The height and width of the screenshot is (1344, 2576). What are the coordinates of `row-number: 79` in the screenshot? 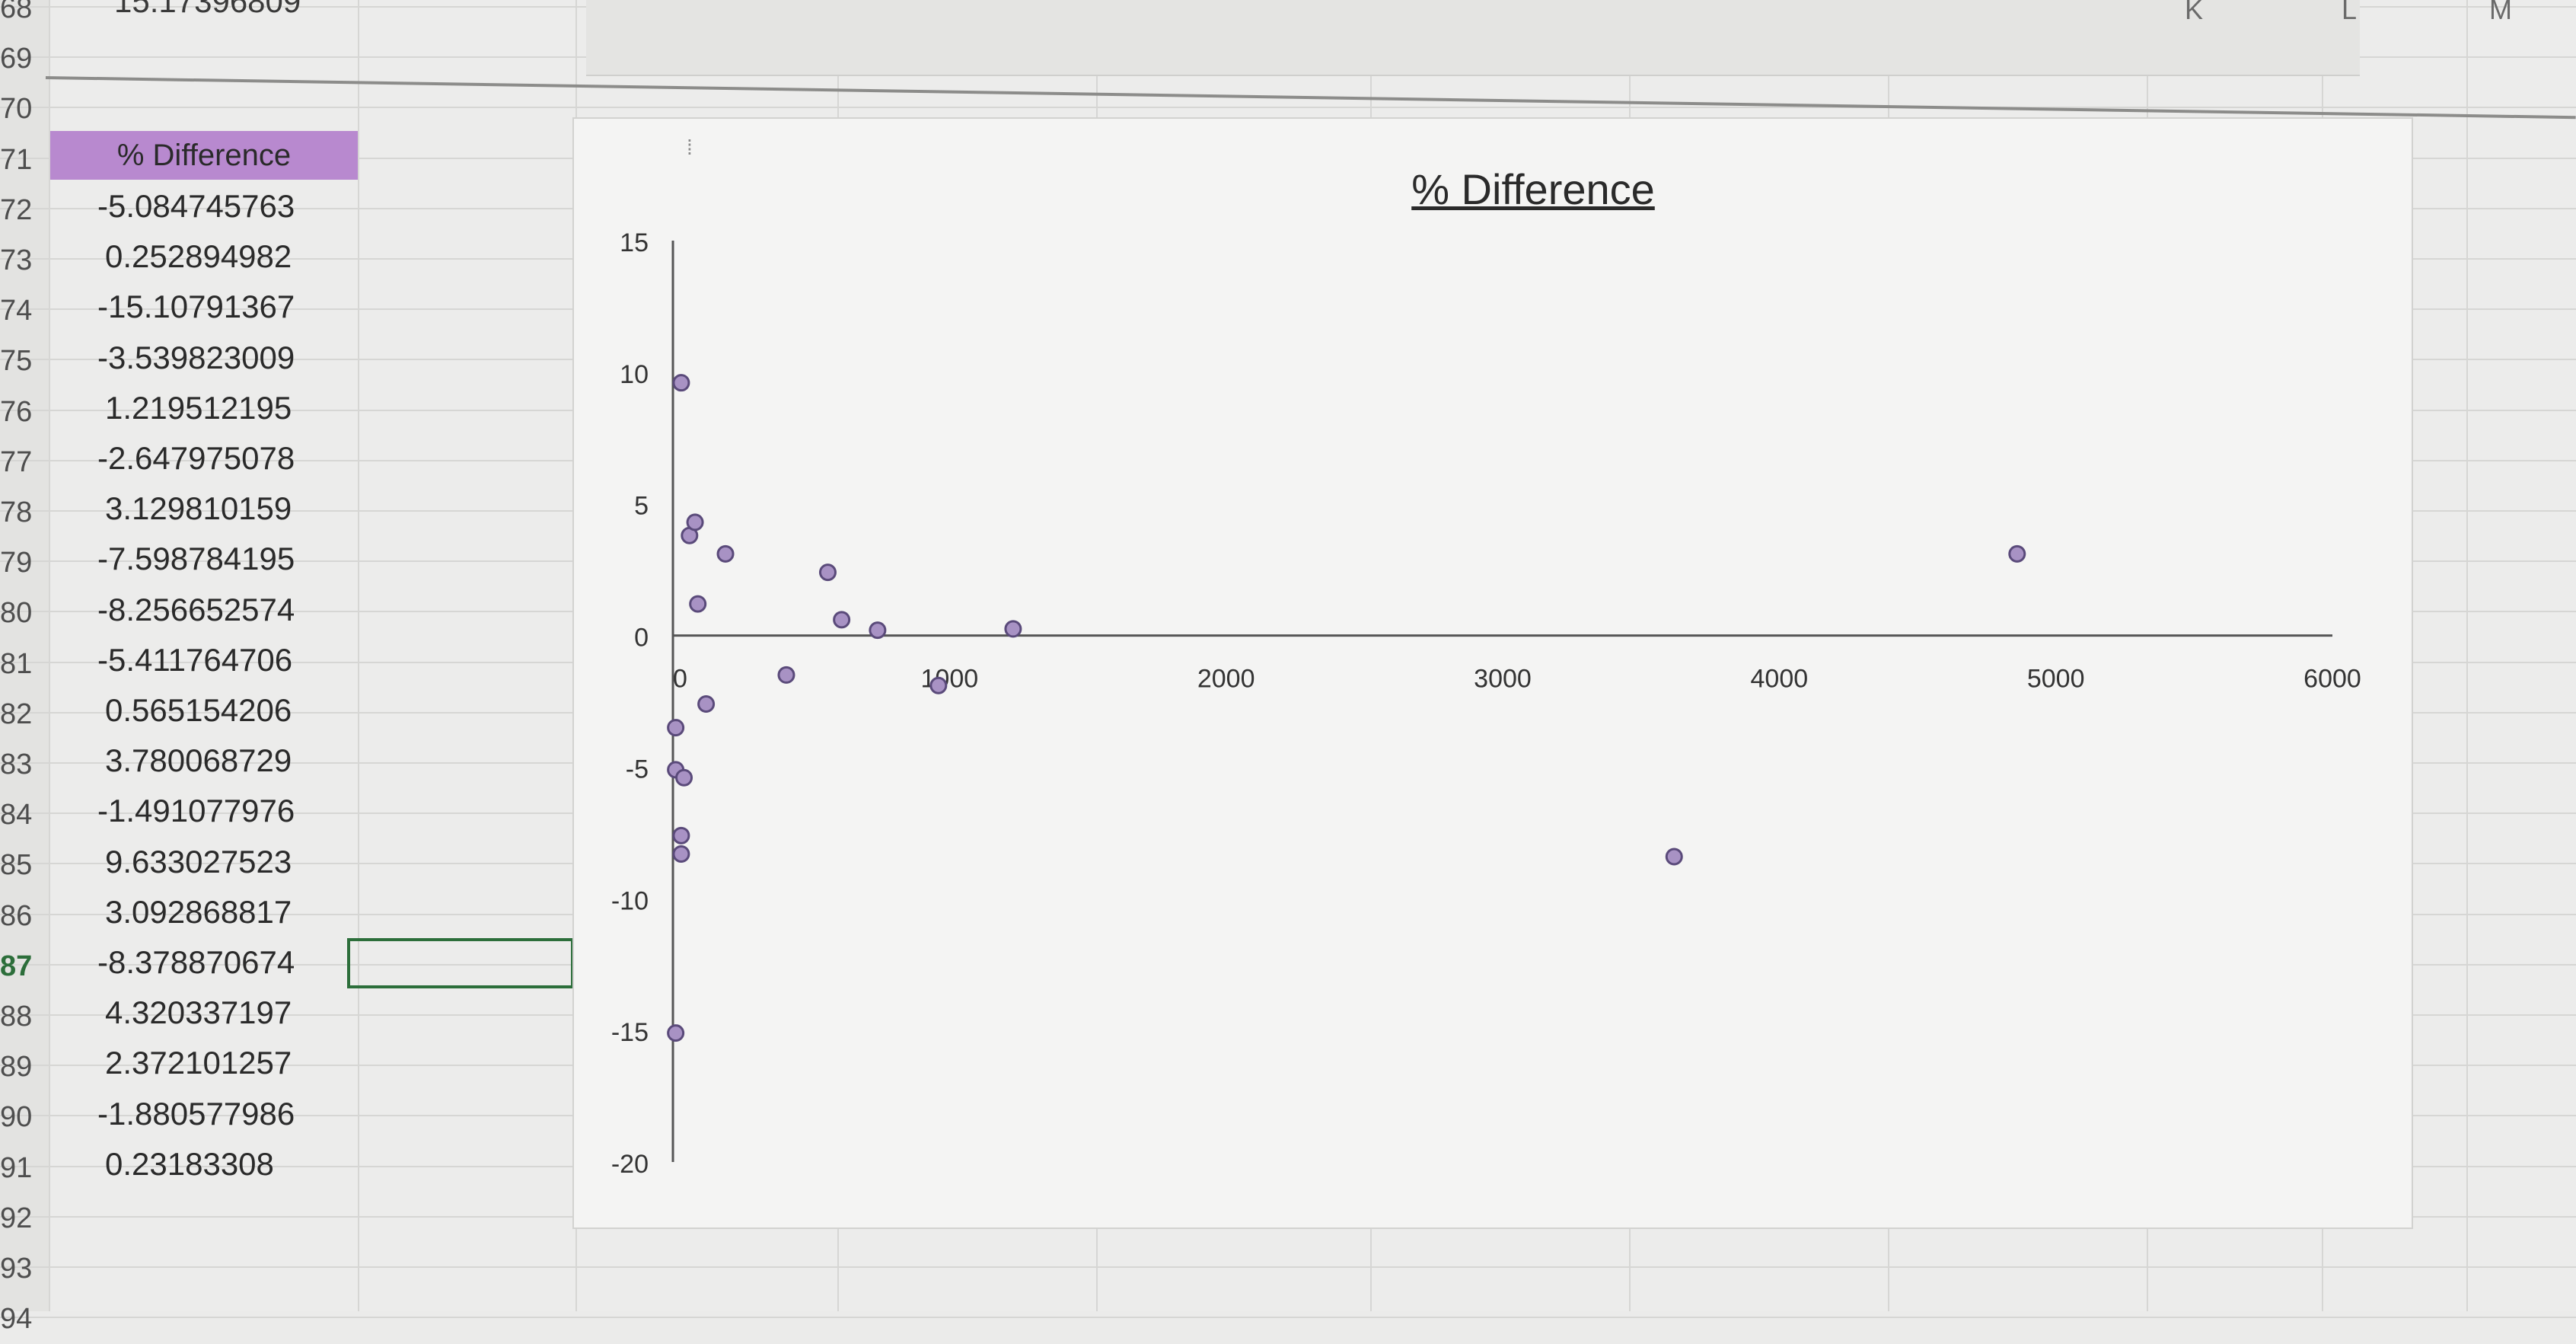 It's located at (16, 563).